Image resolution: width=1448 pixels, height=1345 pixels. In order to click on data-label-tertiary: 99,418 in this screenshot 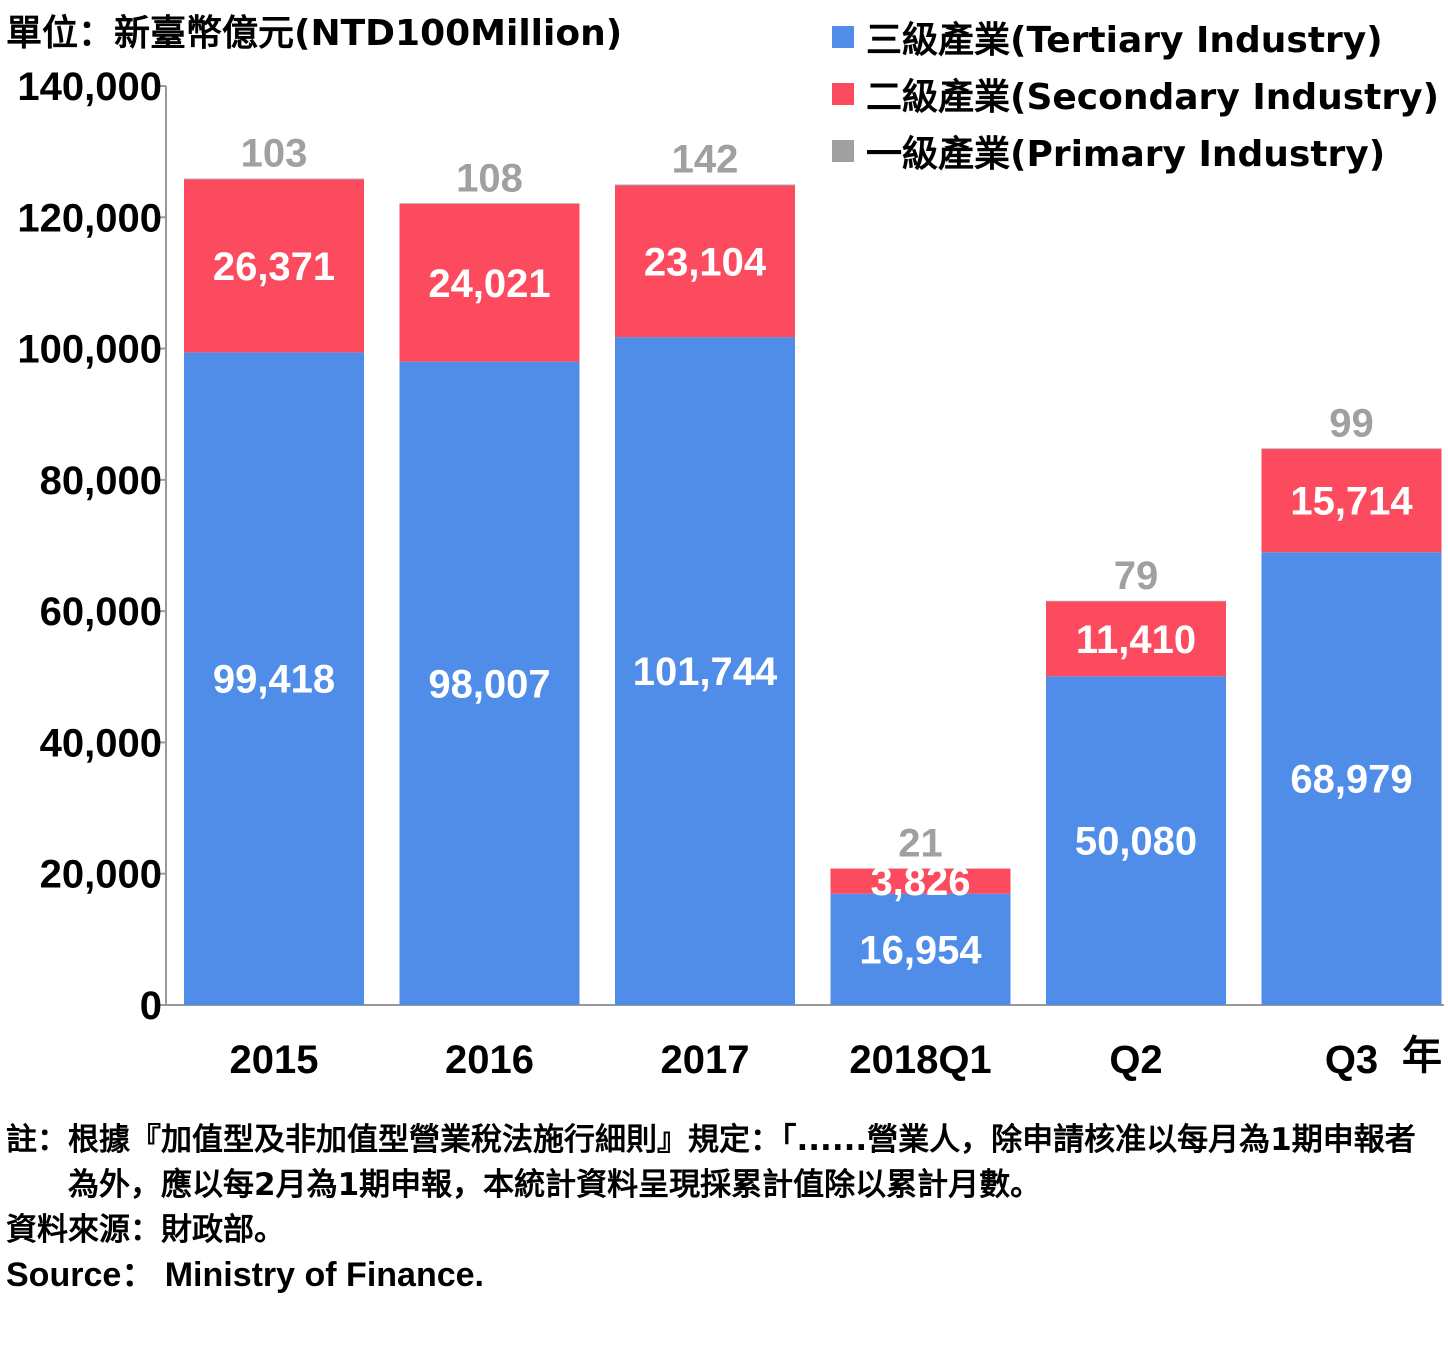, I will do `click(274, 680)`.